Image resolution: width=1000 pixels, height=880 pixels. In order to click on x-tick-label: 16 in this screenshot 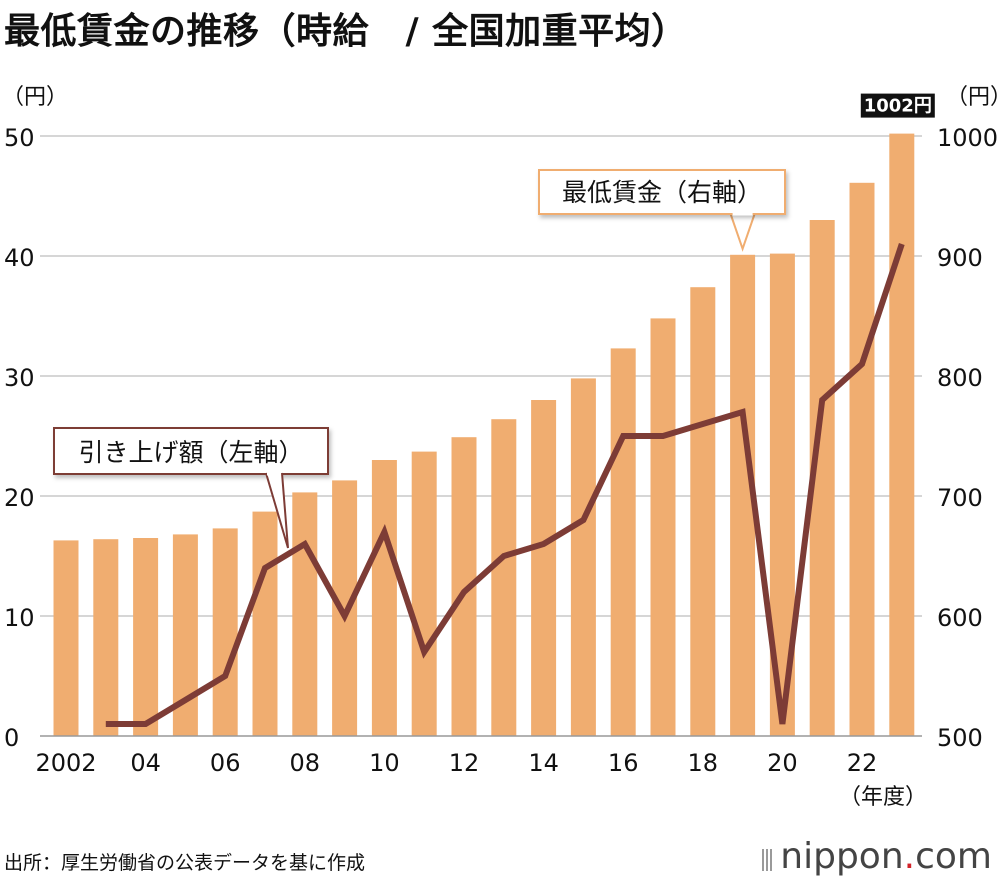, I will do `click(623, 763)`.